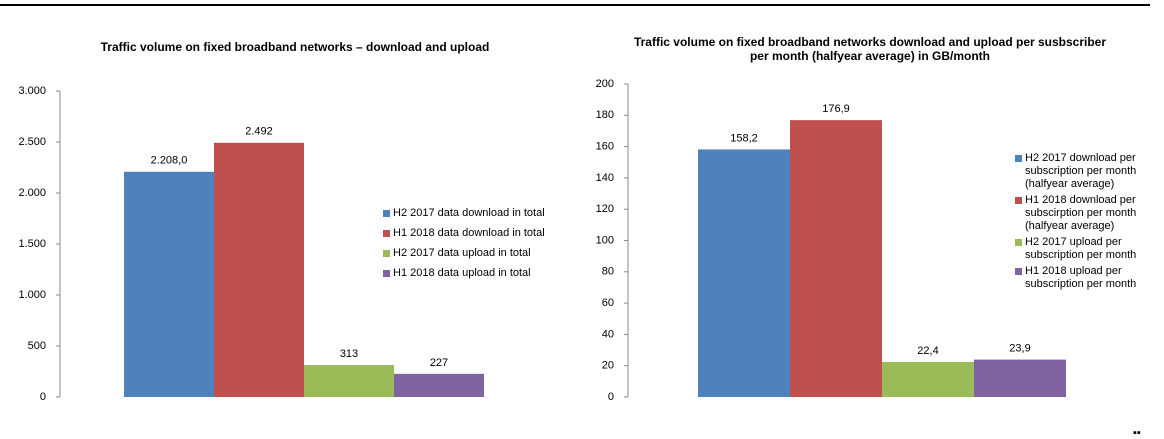  I want to click on legend-item: H1 2018 data download in total, so click(483, 233).